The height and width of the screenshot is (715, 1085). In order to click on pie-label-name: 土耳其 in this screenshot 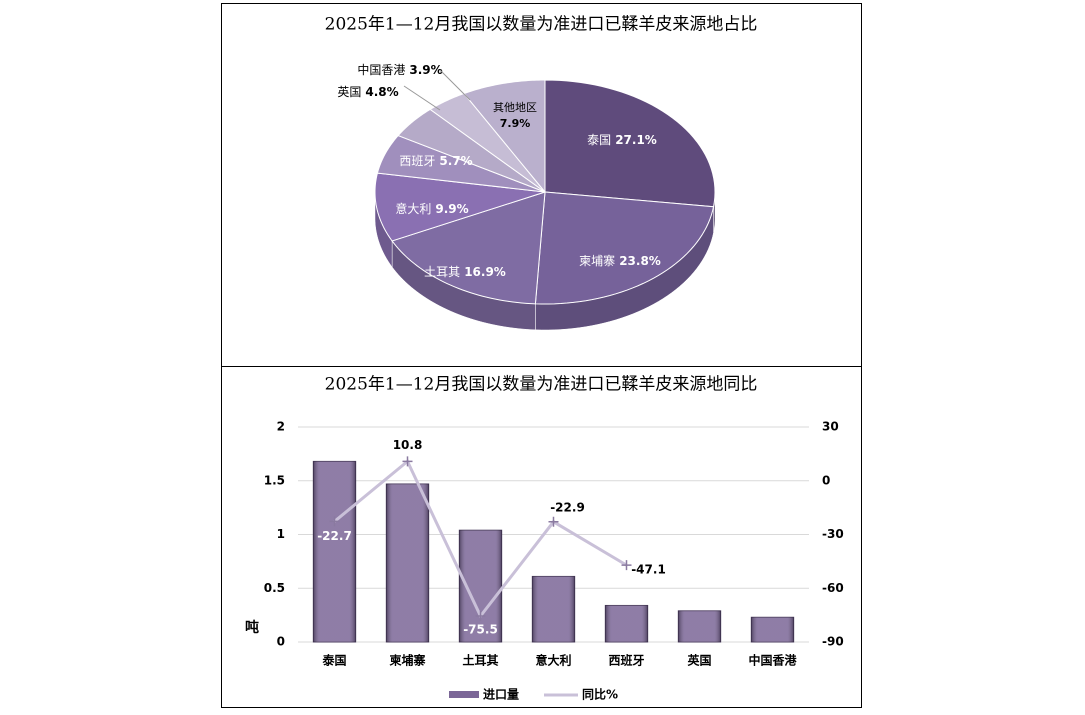, I will do `click(442, 272)`.